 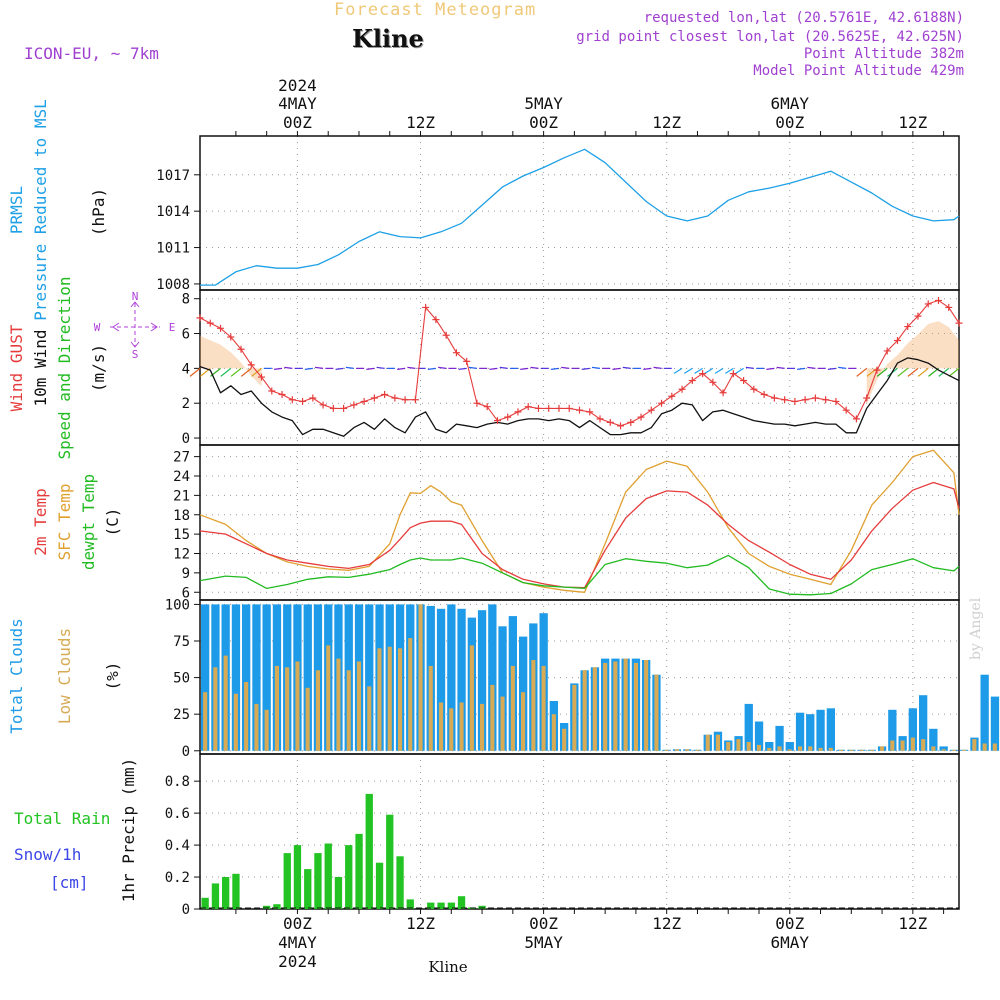 What do you see at coordinates (883, 54) in the screenshot?
I see `point-altitude: Point Altitude 382m` at bounding box center [883, 54].